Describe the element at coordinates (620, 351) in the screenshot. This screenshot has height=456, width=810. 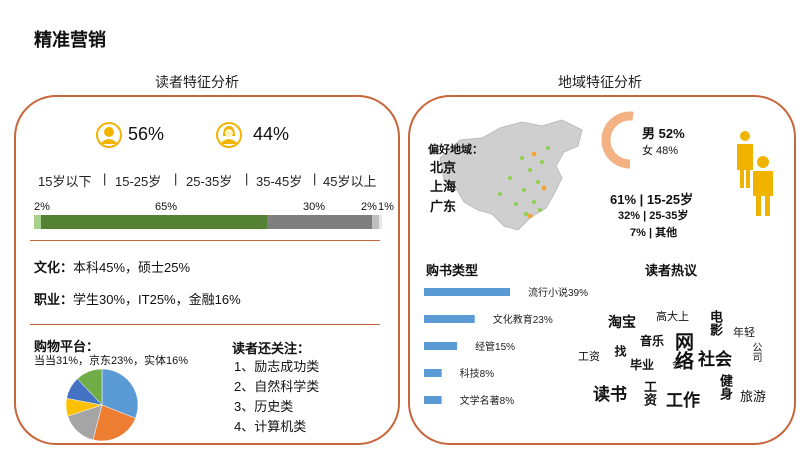
I see `hot-word: 找` at that location.